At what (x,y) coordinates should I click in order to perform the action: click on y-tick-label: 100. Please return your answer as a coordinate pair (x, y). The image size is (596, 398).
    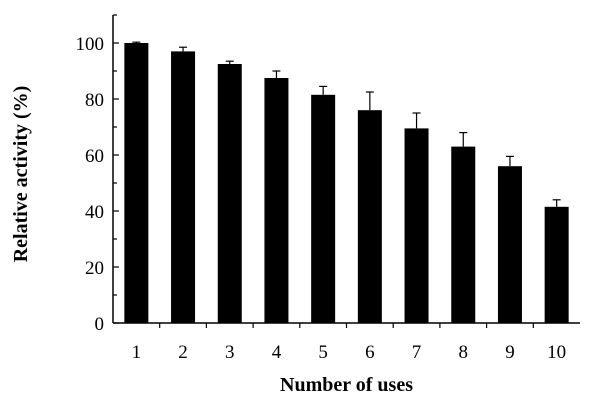
    Looking at the image, I should click on (90, 44).